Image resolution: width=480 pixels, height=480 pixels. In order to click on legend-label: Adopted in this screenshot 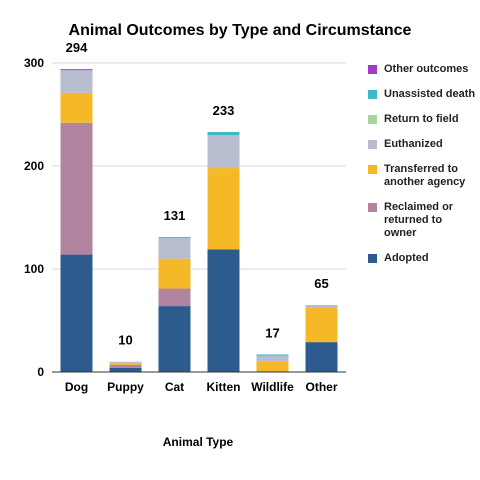, I will do `click(406, 258)`.